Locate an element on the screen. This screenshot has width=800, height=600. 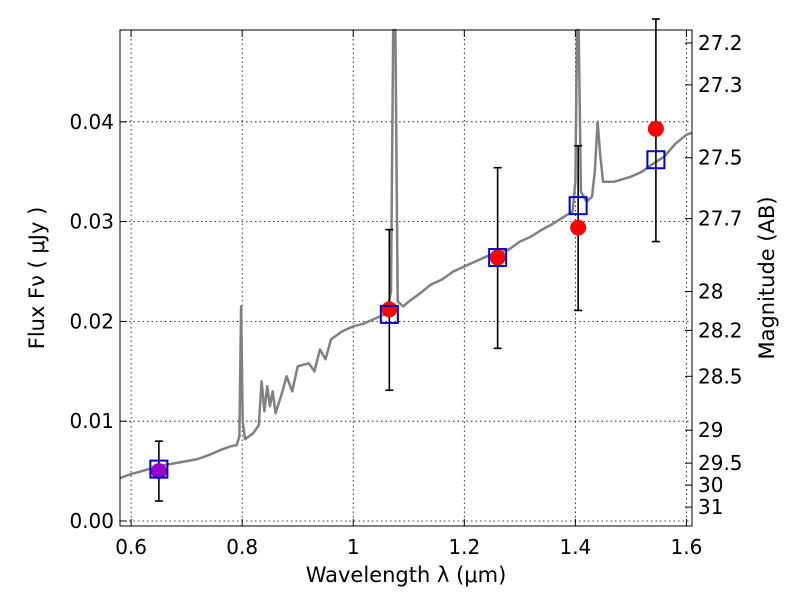
right-axis-label: Magnitude (AB) is located at coordinates (767, 277).